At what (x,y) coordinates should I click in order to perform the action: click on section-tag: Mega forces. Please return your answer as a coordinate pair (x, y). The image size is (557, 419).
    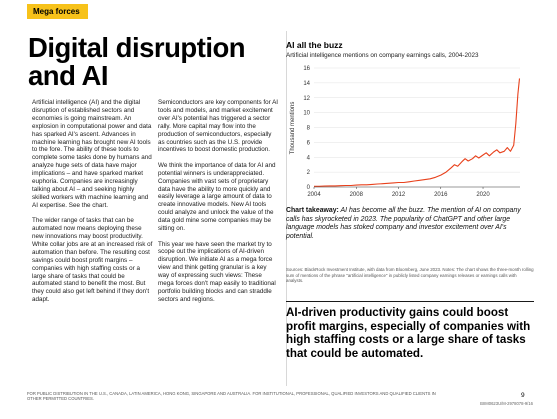
    Looking at the image, I should click on (57, 11).